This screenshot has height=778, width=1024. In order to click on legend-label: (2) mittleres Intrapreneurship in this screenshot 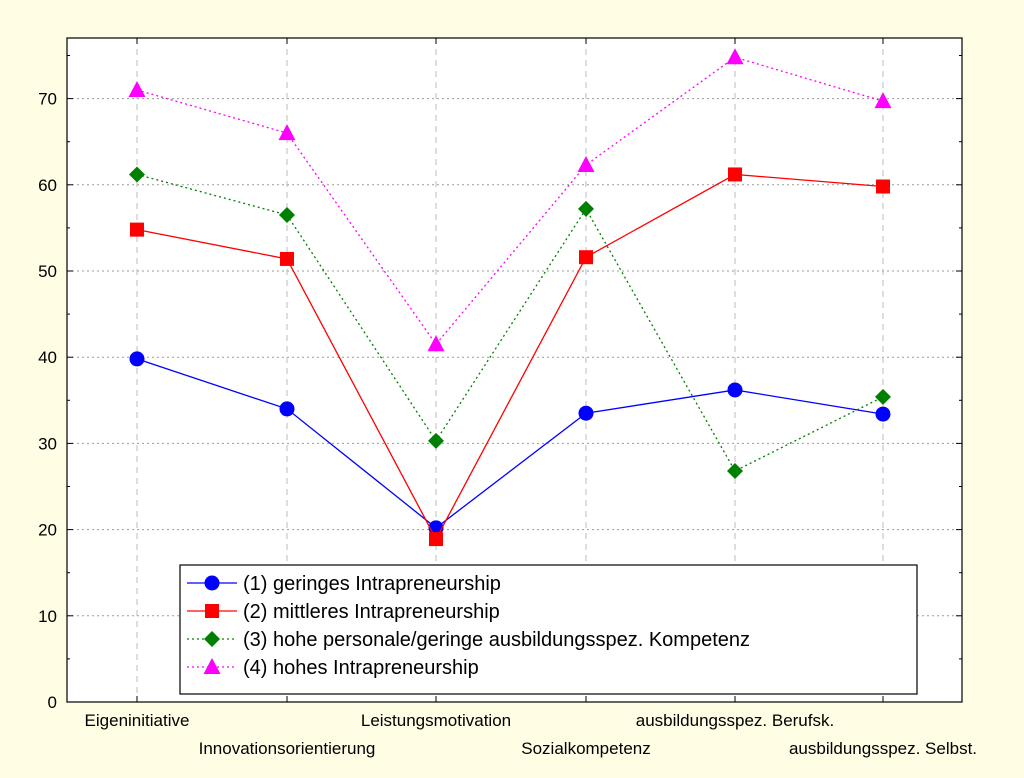, I will do `click(371, 612)`.